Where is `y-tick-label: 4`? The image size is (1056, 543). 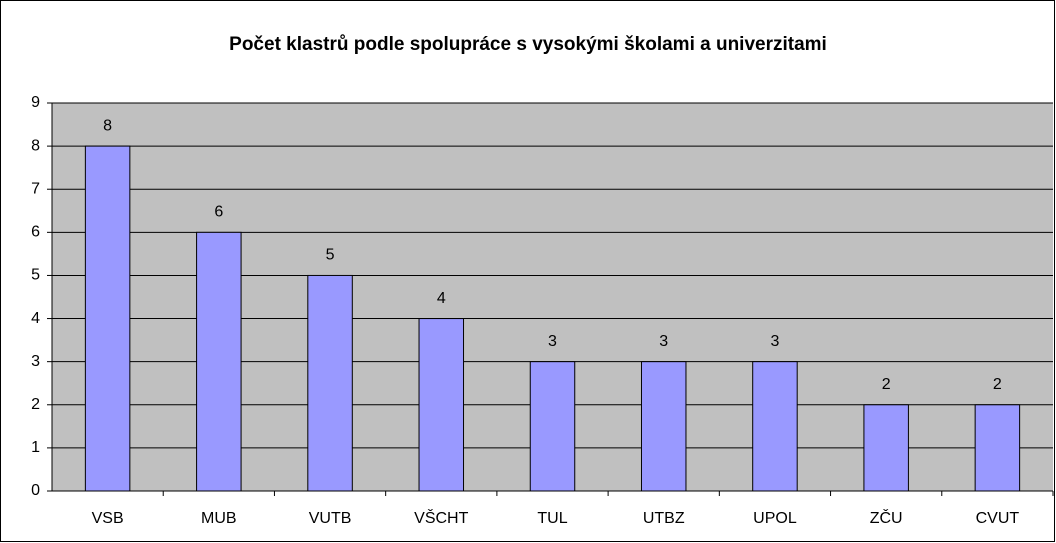 y-tick-label: 4 is located at coordinates (35, 318).